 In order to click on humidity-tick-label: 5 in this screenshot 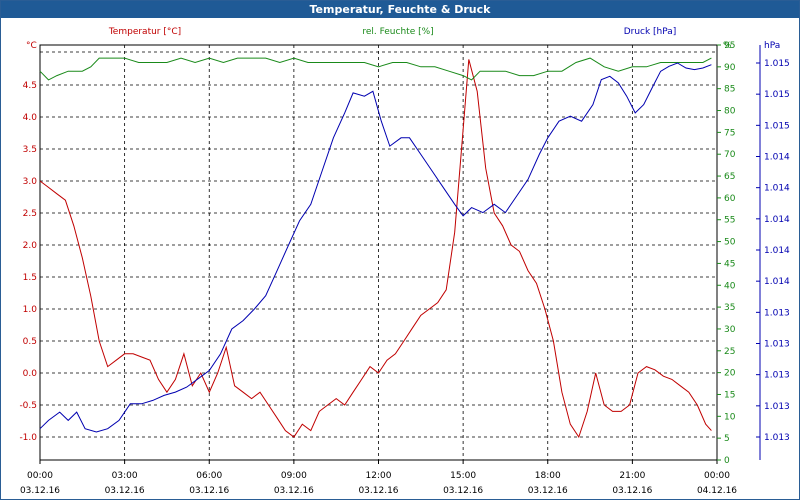, I will do `click(727, 439)`.